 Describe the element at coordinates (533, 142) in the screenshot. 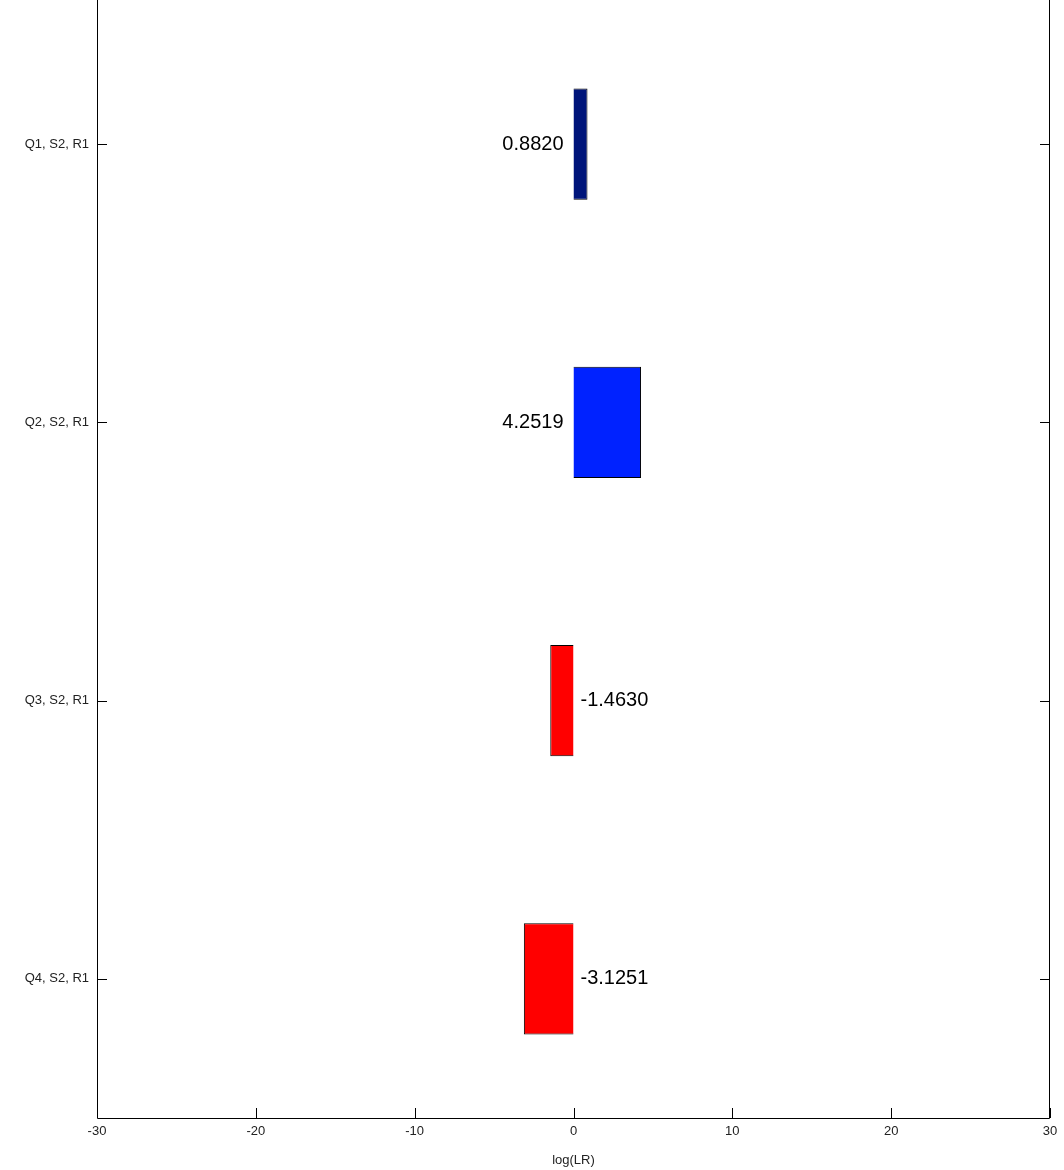

I see `data-label: 0.8820` at that location.